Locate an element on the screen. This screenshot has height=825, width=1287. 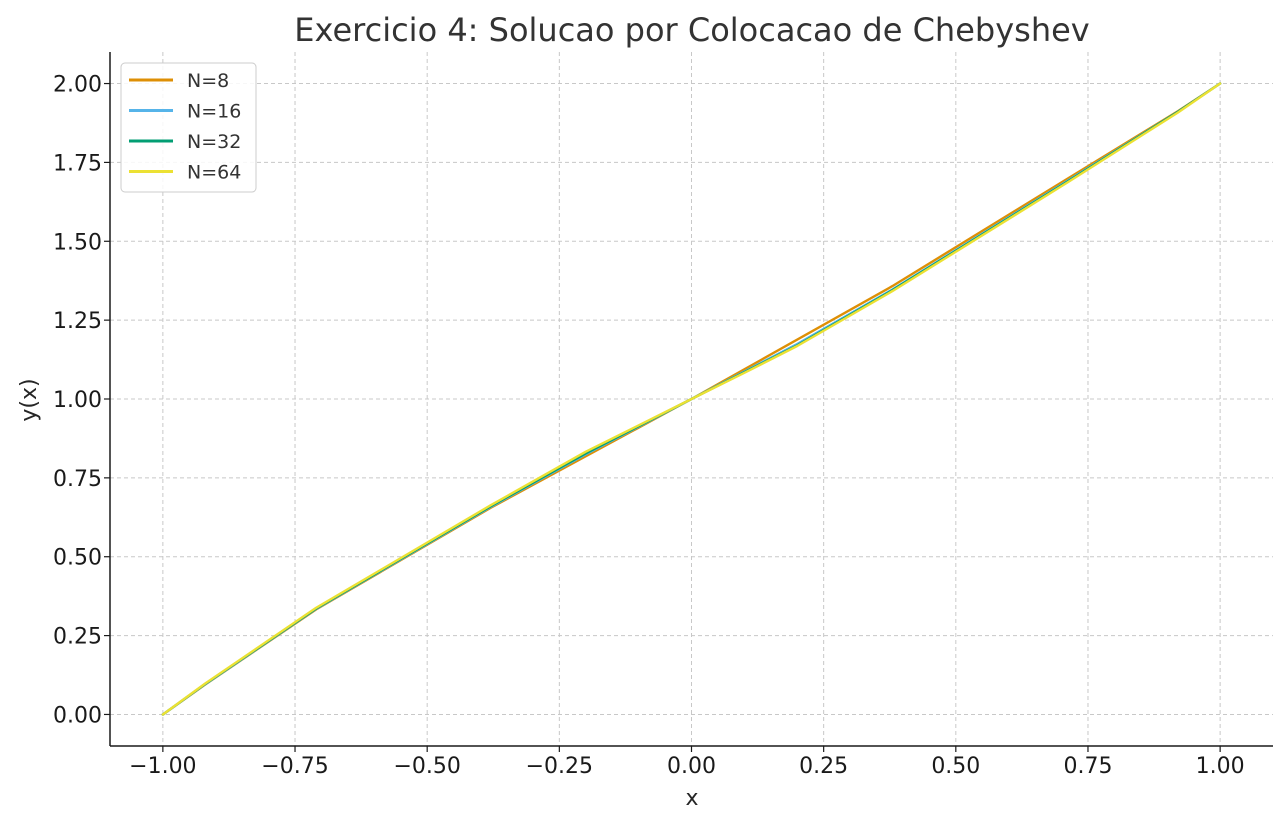
y-tick-label: 1.75 is located at coordinates (77, 163).